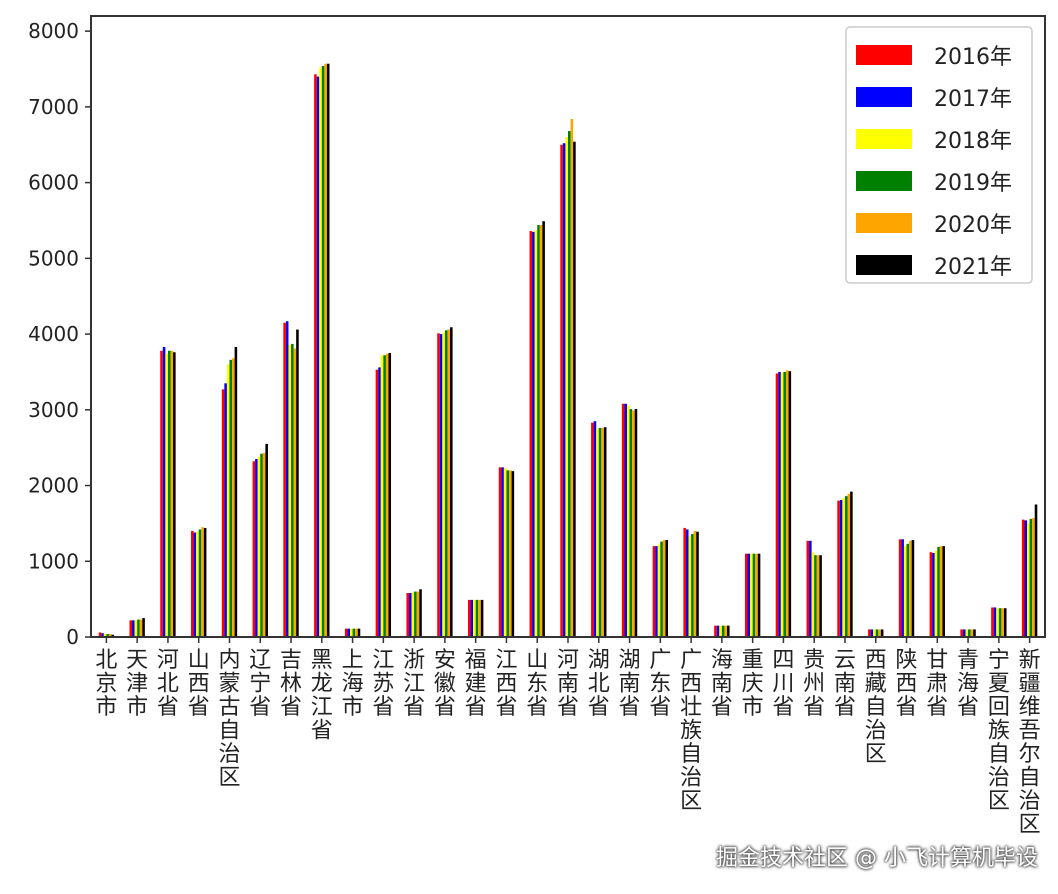 This screenshot has width=1058, height=894. What do you see at coordinates (783, 684) in the screenshot?
I see `x-tick-label: 四川省` at bounding box center [783, 684].